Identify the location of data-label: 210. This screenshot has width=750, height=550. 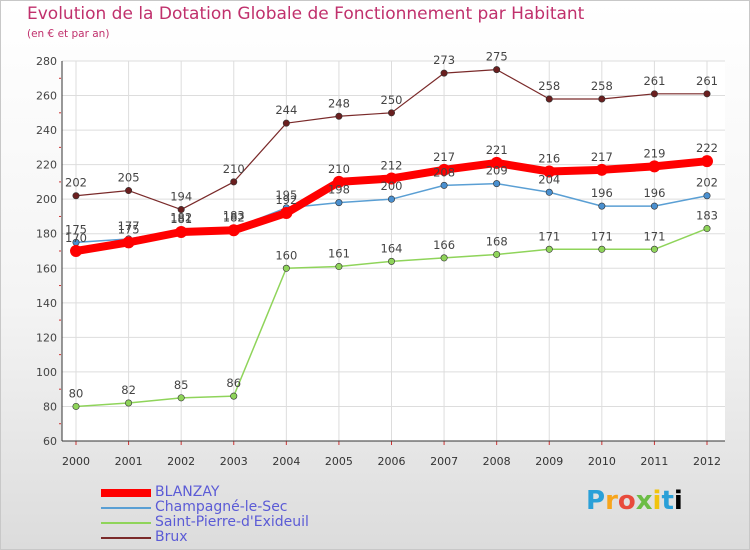
(339, 169).